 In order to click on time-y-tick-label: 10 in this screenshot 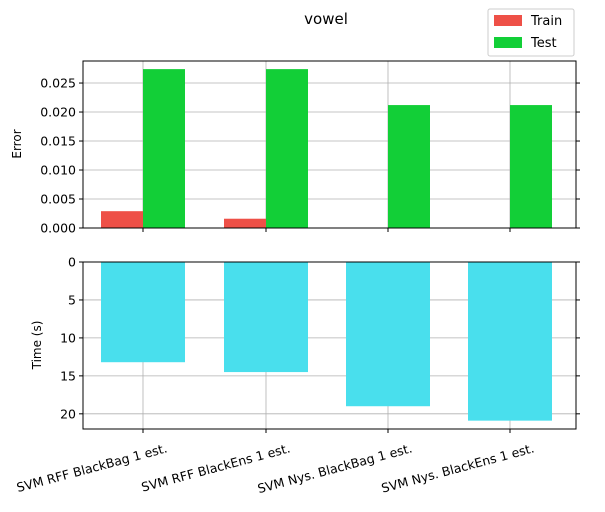, I will do `click(68, 337)`.